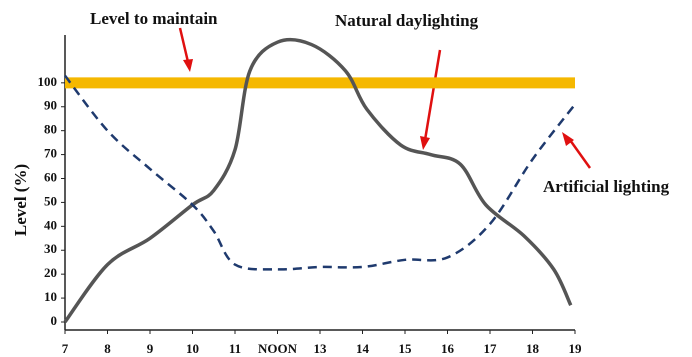 The image size is (692, 357). I want to click on annotation: Artificial lighting, so click(606, 186).